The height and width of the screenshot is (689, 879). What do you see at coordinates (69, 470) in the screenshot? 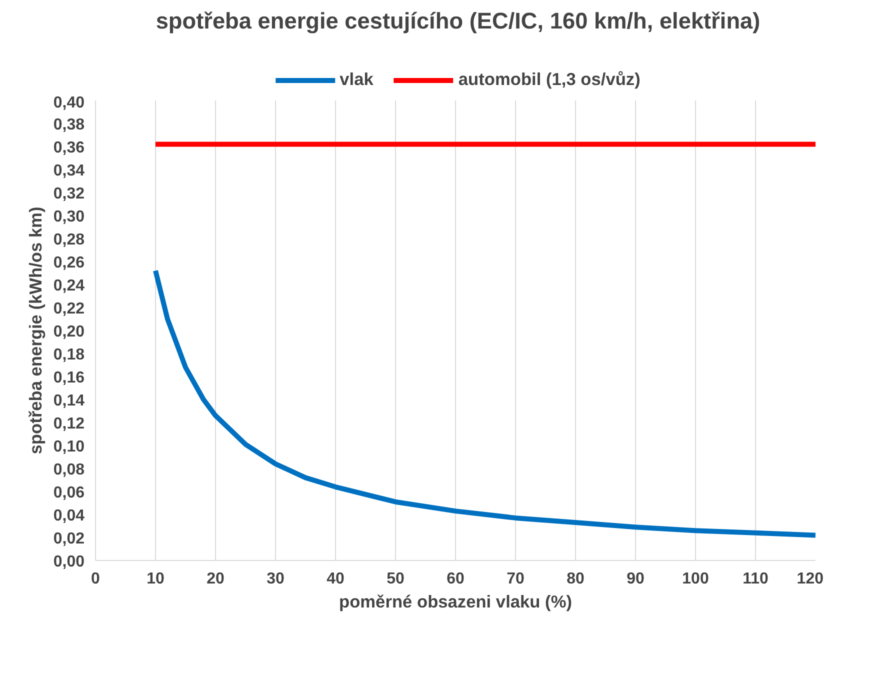
I see `y-tick-label: 0,08` at bounding box center [69, 470].